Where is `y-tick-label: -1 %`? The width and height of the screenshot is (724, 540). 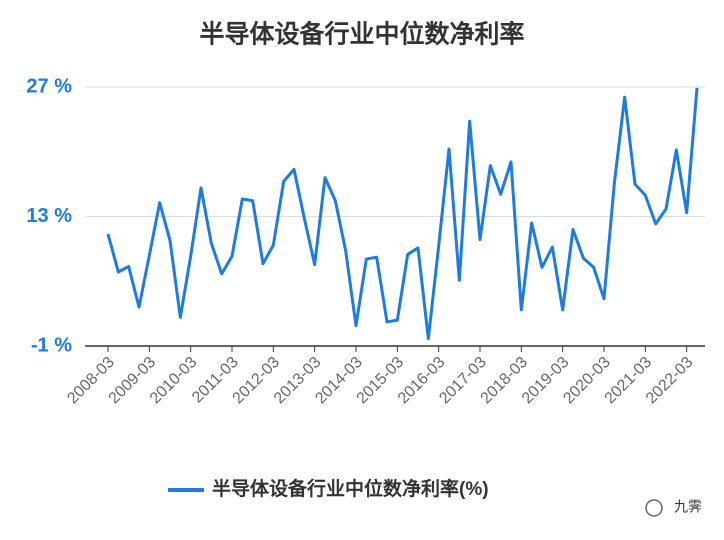
y-tick-label: -1 % is located at coordinates (51, 345).